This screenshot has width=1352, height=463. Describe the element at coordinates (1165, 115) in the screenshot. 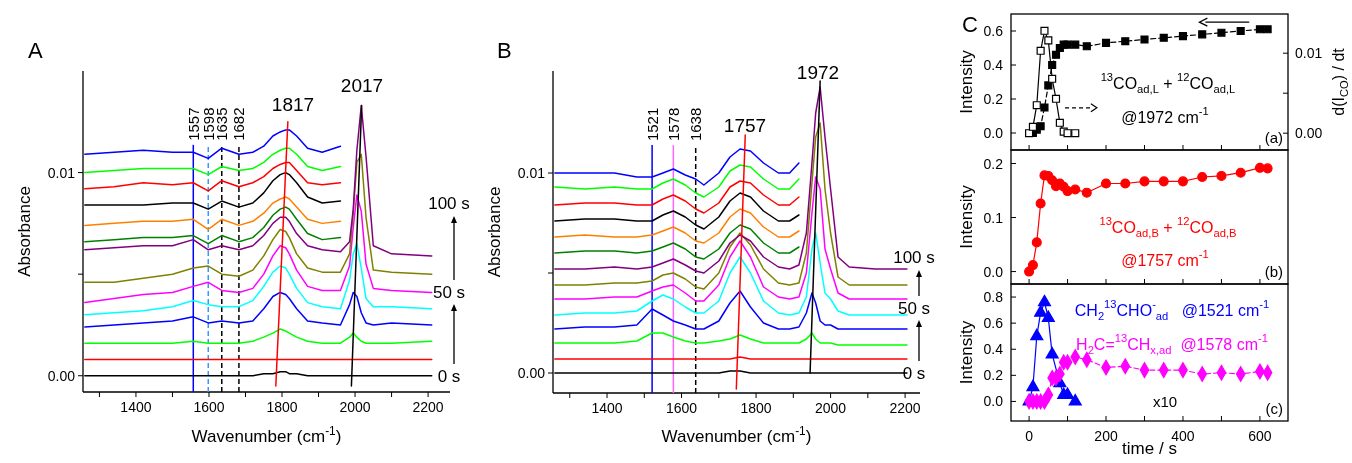

I see `annotation: @1972 cm$^{-1}$` at that location.